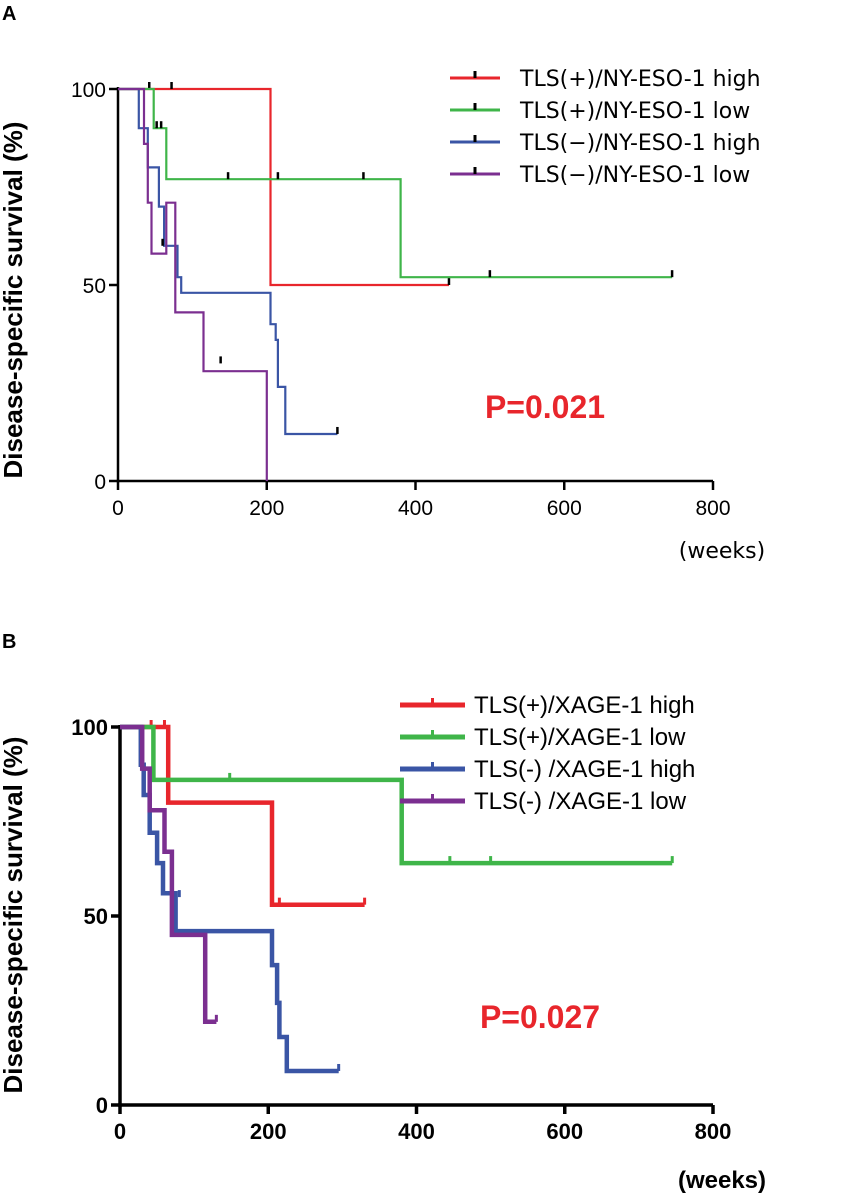  What do you see at coordinates (100, 482) in the screenshot?
I see `panel-a-y-tick-label: 0` at bounding box center [100, 482].